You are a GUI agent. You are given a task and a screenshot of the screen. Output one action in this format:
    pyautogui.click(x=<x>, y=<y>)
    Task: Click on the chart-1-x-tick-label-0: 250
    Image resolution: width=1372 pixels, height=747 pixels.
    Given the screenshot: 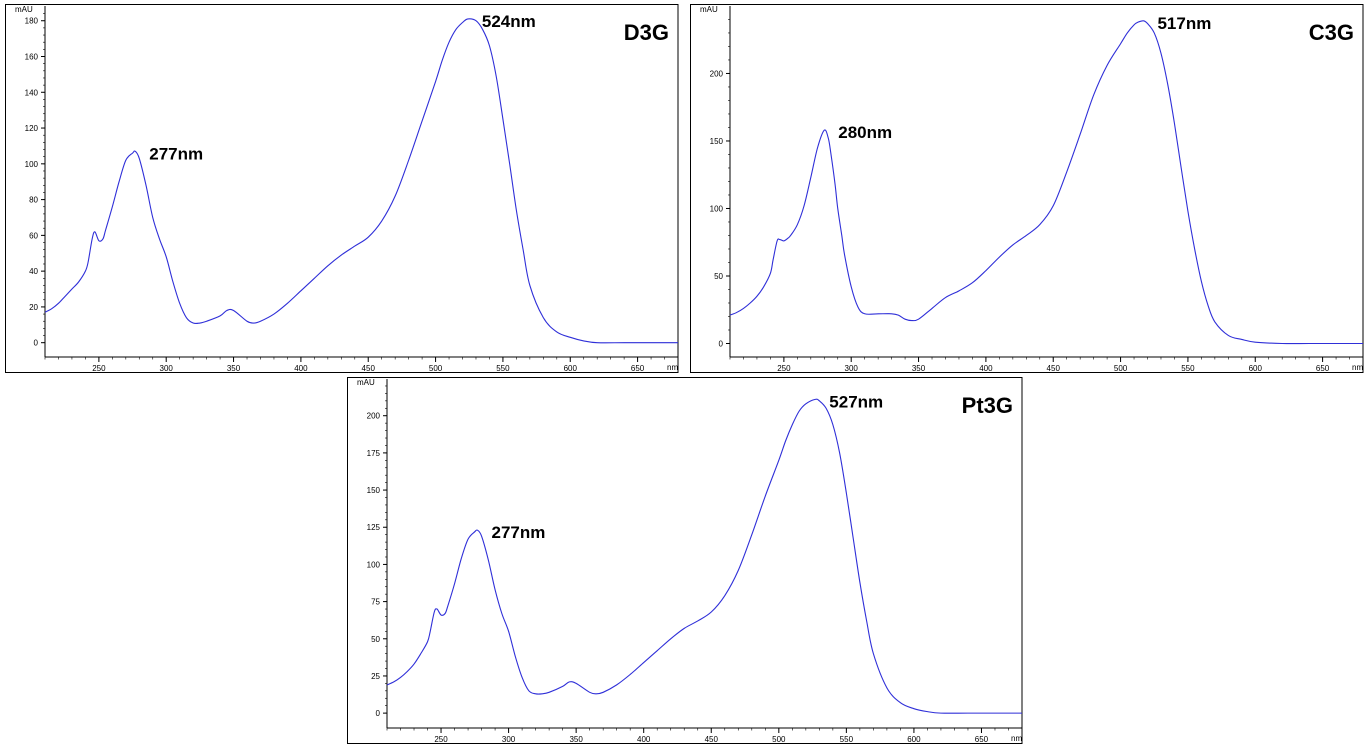 What is the action you would take?
    pyautogui.click(x=784, y=368)
    